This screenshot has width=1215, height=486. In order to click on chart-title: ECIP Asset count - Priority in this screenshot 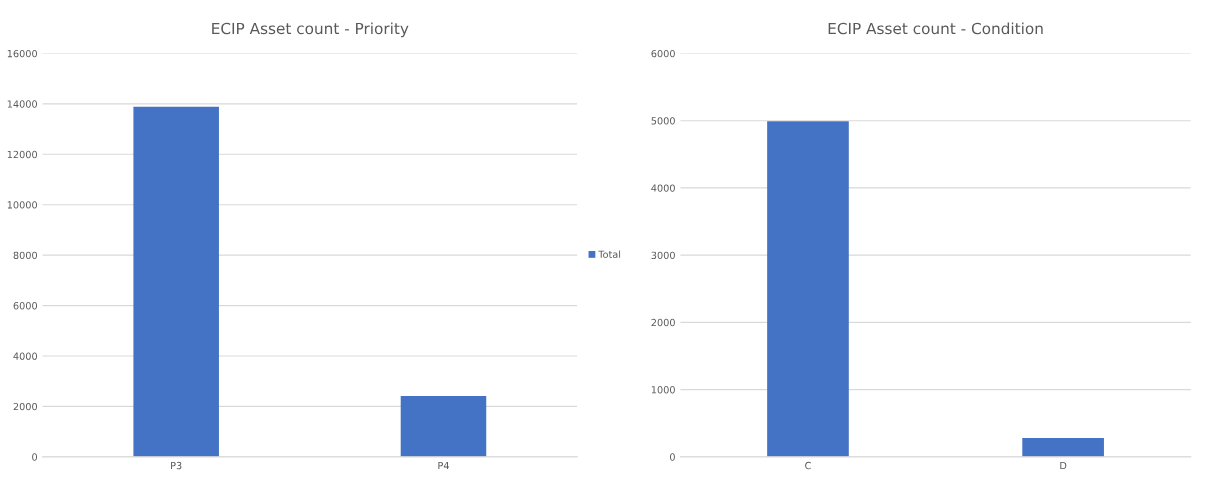, I will do `click(310, 30)`.